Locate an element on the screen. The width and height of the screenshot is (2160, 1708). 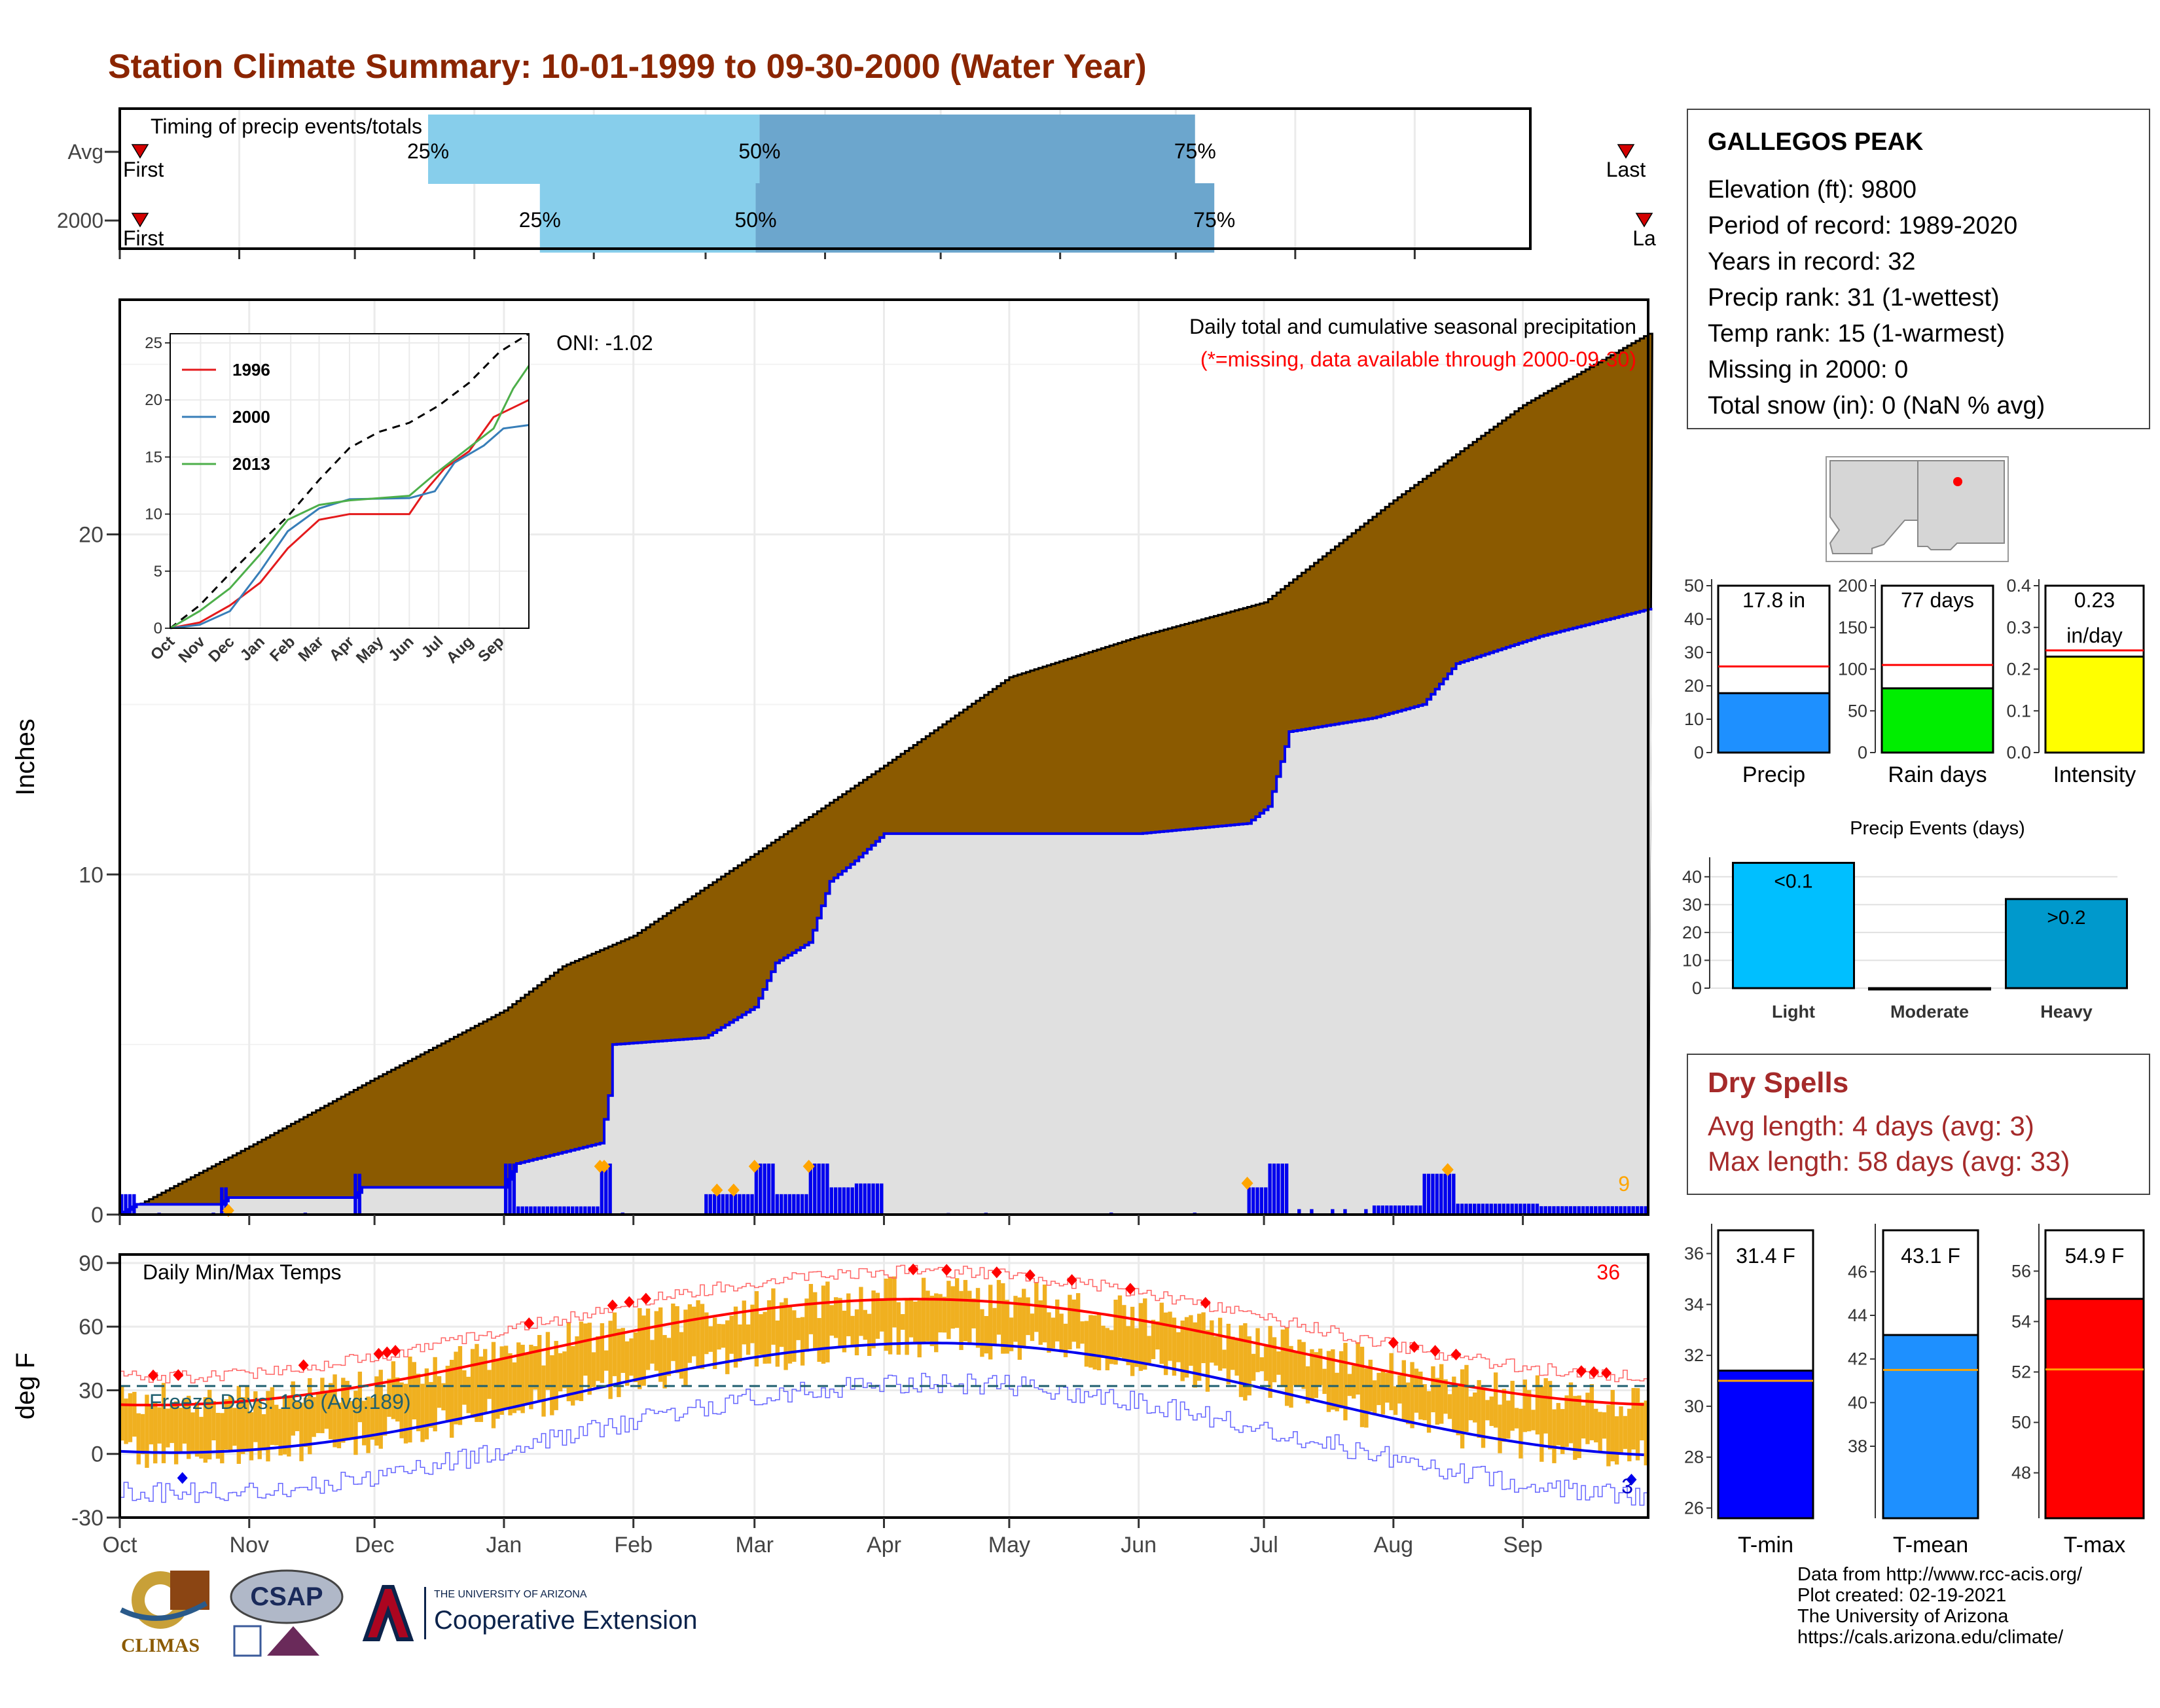
temp-summary-y-tick-label: 46 is located at coordinates (1857, 1271).